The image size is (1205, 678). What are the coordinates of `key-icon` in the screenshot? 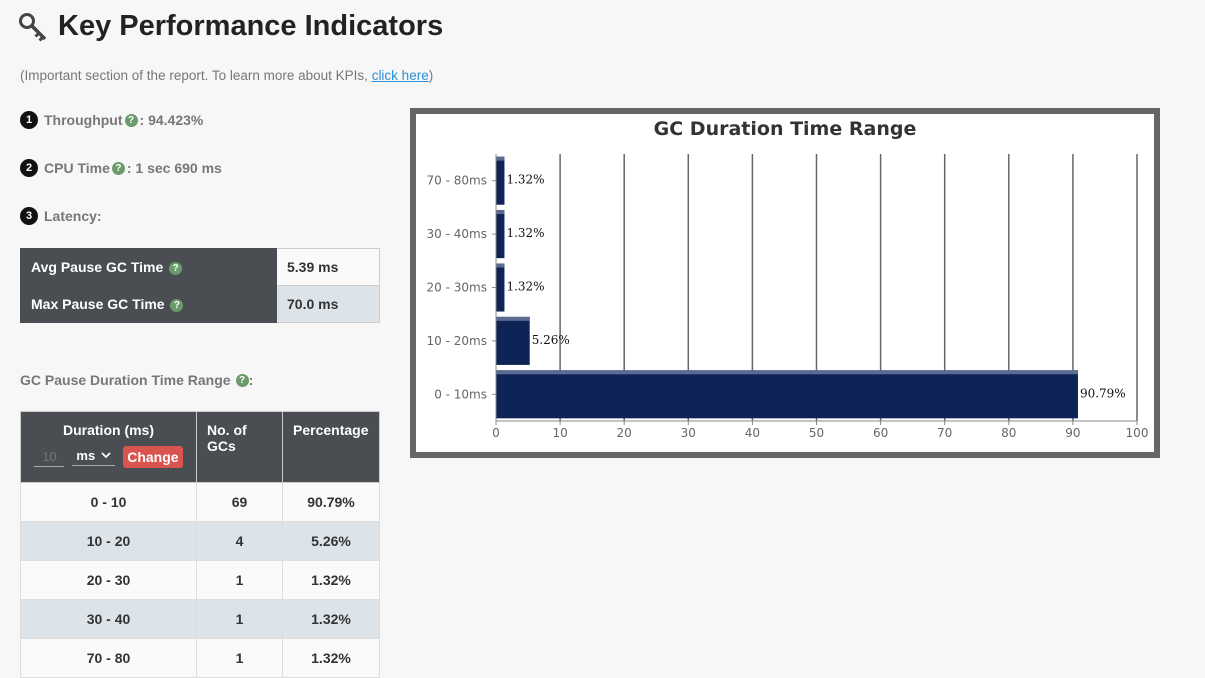 It's located at (33, 27).